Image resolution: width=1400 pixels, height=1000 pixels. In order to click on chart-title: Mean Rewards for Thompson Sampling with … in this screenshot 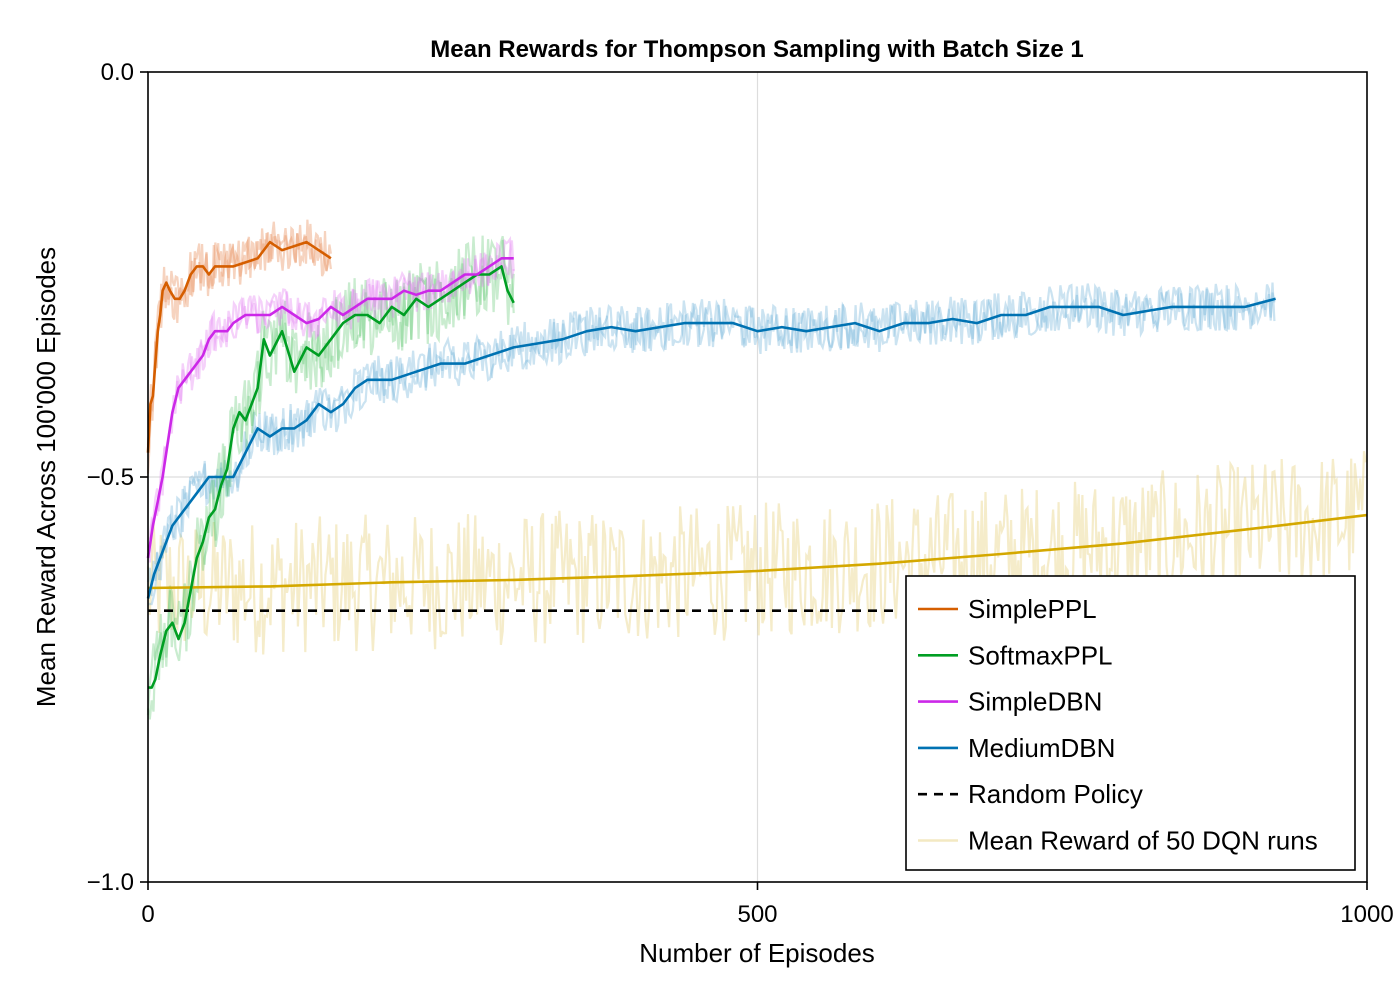, I will do `click(756, 49)`.